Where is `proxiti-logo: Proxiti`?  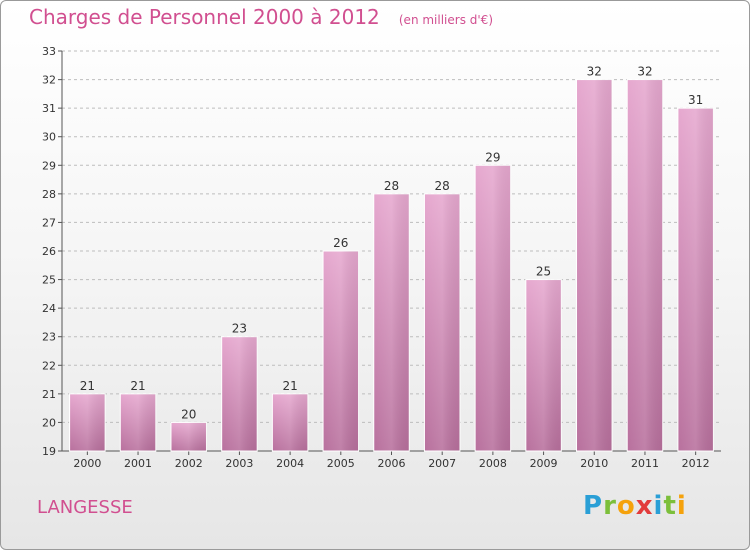 proxiti-logo: Proxiti is located at coordinates (635, 506).